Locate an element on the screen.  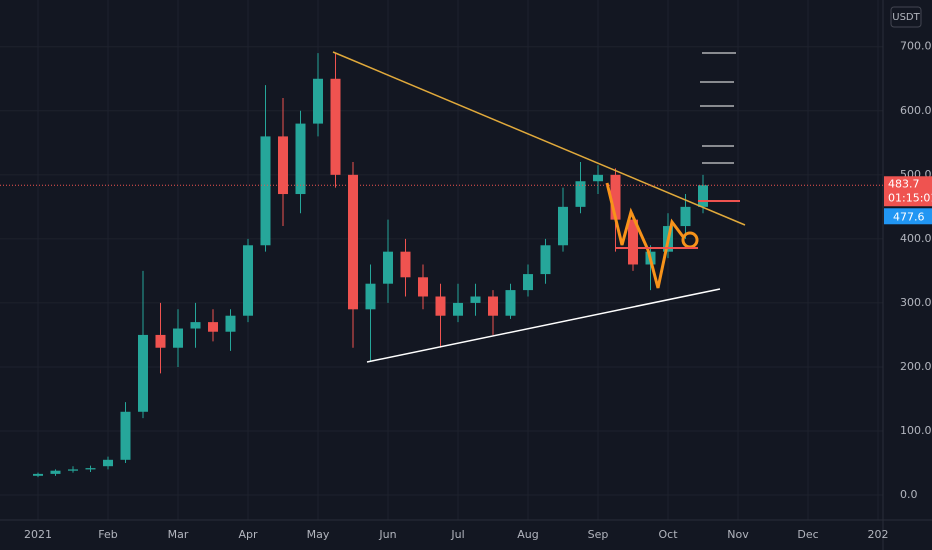
y-tick-label: 400.0 is located at coordinates (916, 238).